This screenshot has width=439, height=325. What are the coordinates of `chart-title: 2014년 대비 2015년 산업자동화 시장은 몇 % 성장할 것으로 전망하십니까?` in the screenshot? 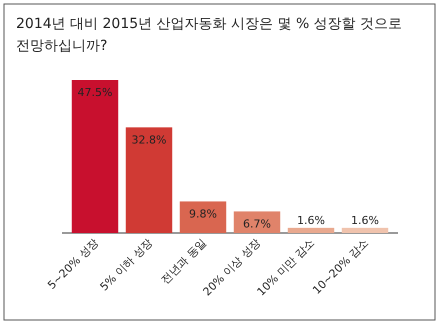 It's located at (209, 35).